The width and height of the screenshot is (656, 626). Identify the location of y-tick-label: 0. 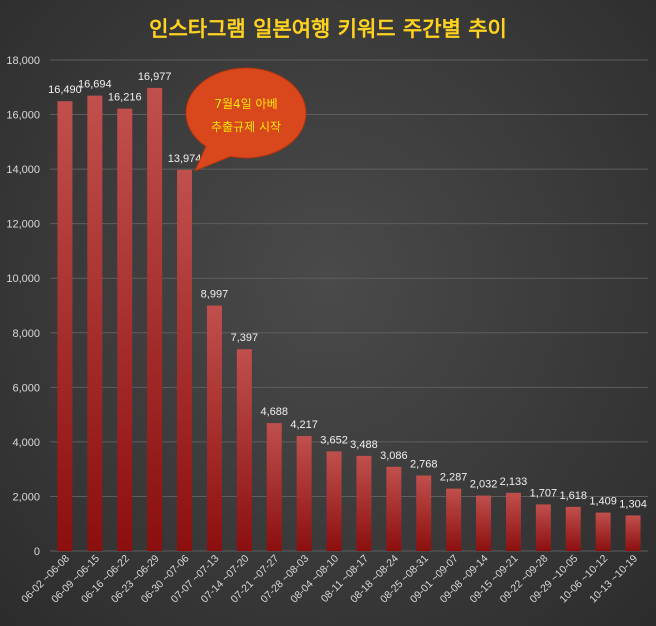
(37, 552).